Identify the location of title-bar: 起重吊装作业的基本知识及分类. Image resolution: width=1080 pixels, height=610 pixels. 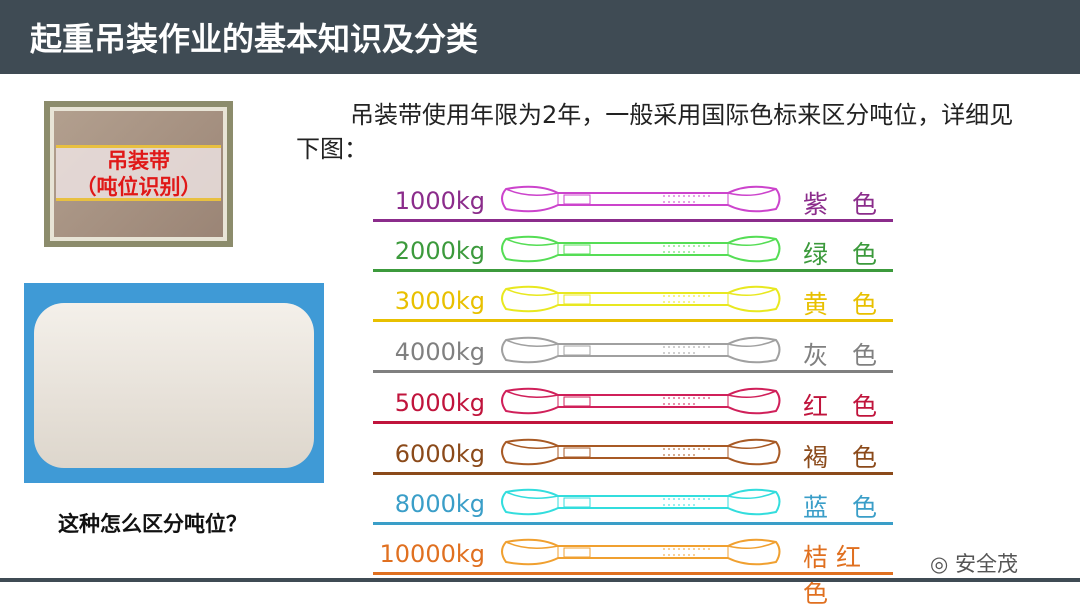
(540, 37).